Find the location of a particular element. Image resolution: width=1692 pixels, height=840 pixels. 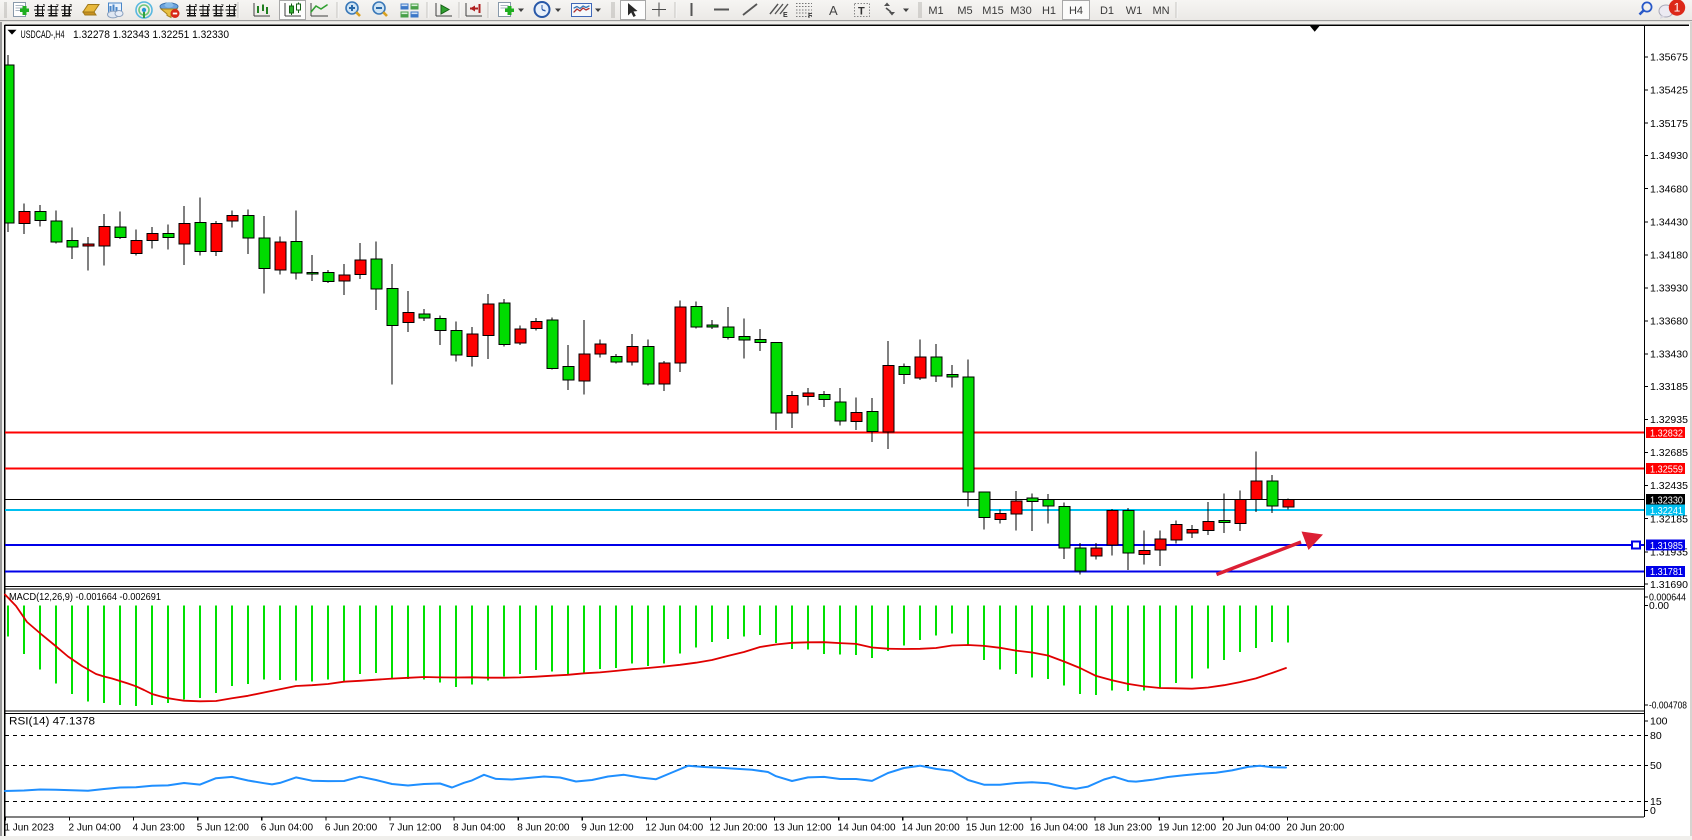

svg-text: 4 Jun 23:00 is located at coordinates (159, 828).